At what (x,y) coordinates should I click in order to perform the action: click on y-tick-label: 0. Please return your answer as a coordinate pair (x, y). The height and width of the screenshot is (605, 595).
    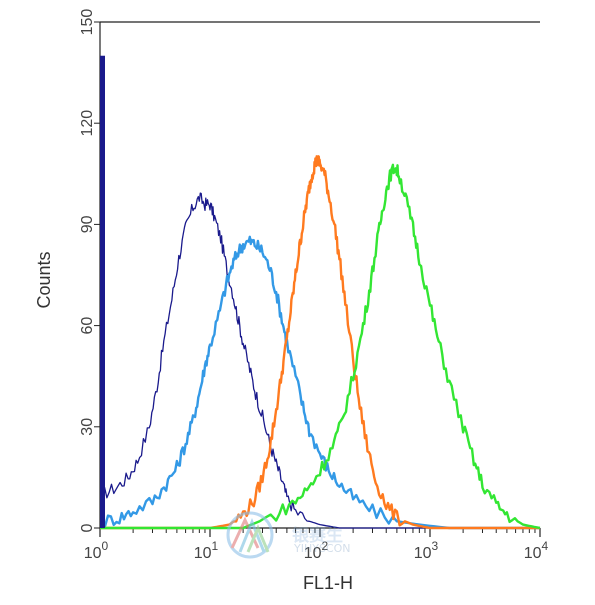
    Looking at the image, I should click on (87, 527).